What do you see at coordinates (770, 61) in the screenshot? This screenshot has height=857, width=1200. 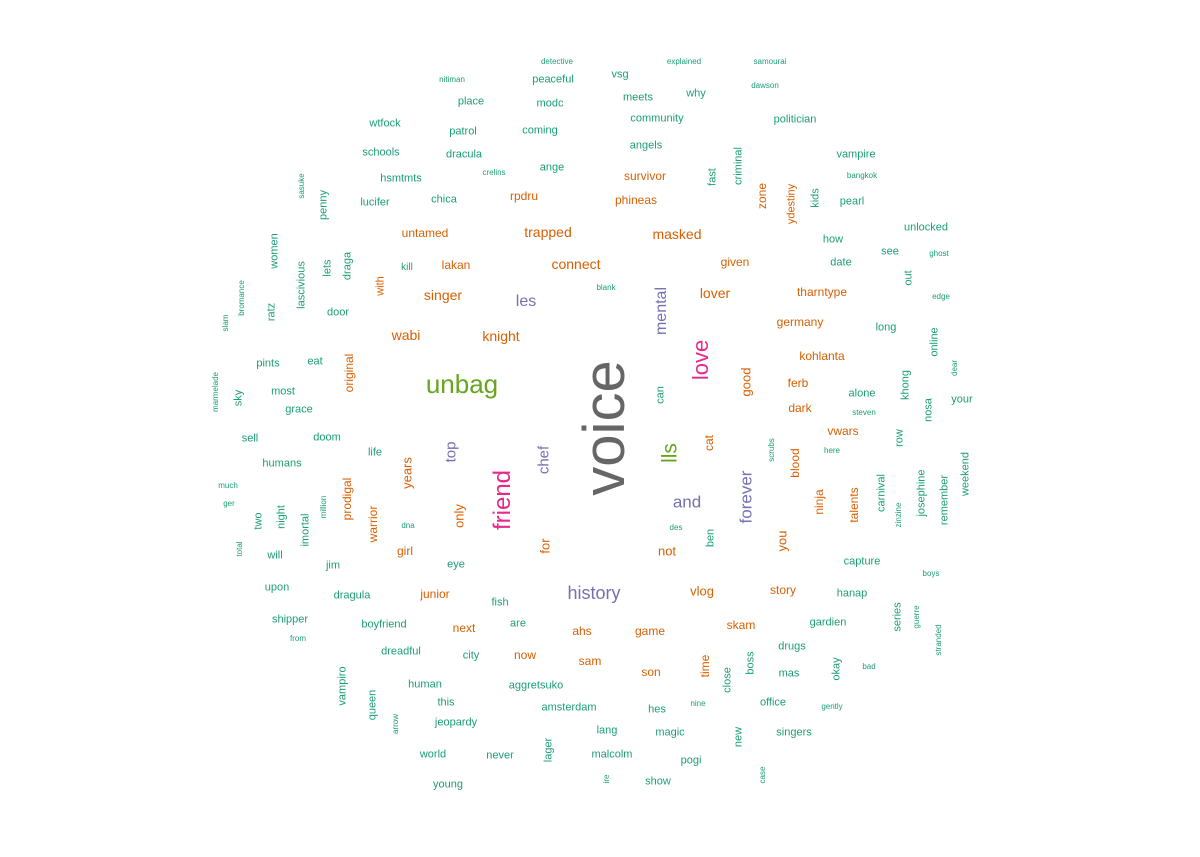 I see `word-samourai: samourai` at bounding box center [770, 61].